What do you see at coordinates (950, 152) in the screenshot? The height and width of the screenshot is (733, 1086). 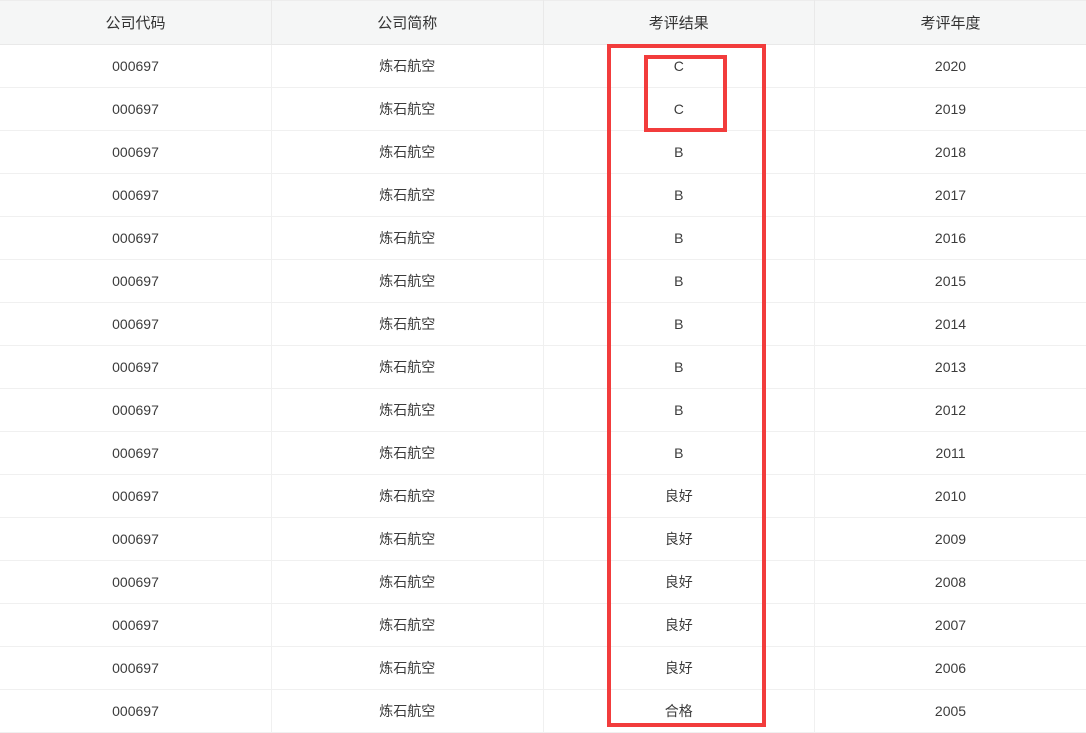 I see `table-cell-year: 2018` at bounding box center [950, 152].